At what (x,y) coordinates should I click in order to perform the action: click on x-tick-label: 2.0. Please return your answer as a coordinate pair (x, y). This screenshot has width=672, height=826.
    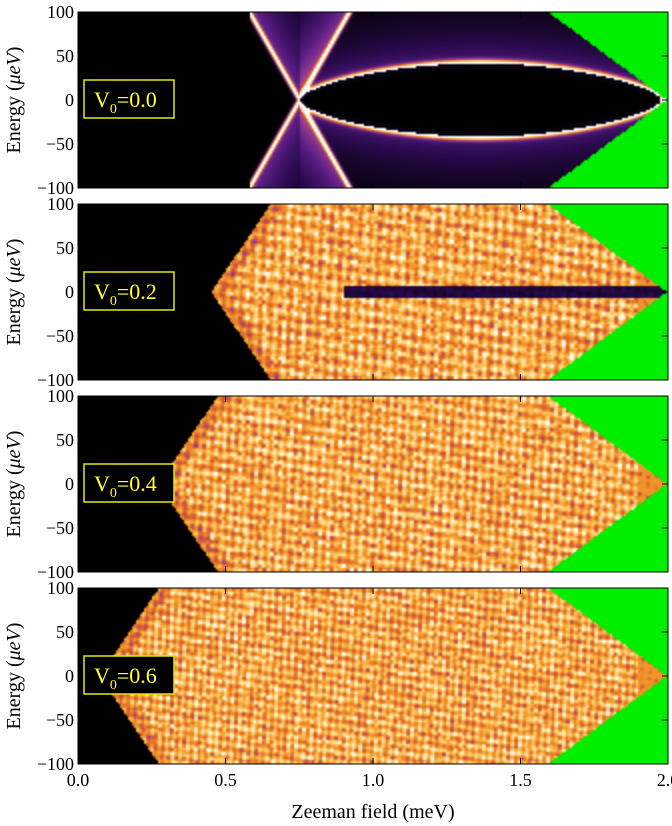
    Looking at the image, I should click on (664, 780).